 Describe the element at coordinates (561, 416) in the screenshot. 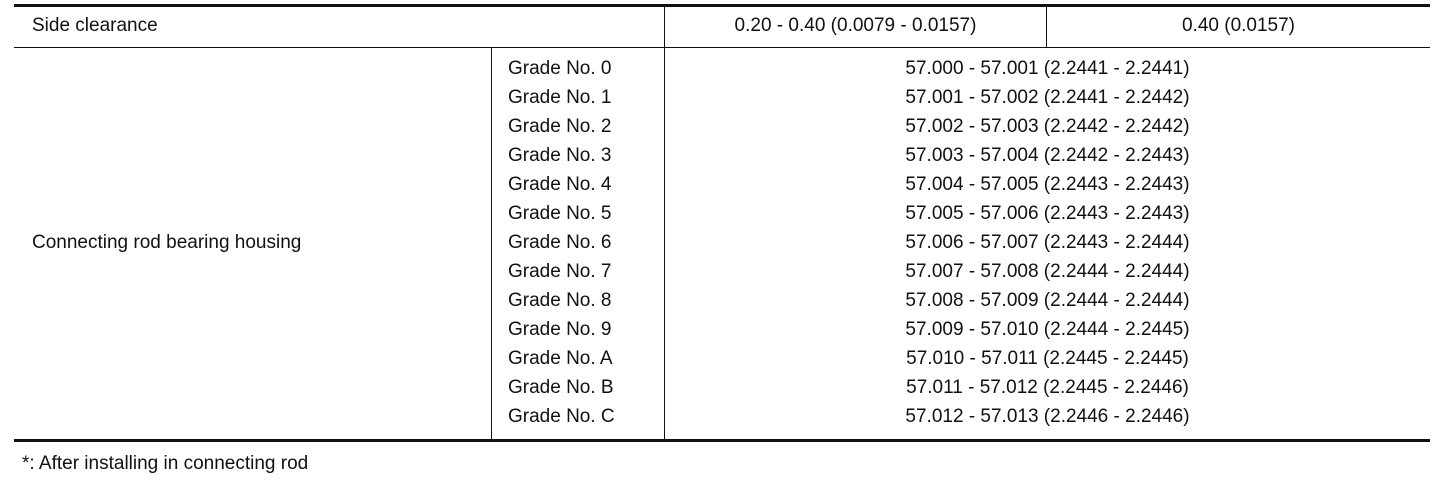

I see `grade-label: Grade No. C` at that location.